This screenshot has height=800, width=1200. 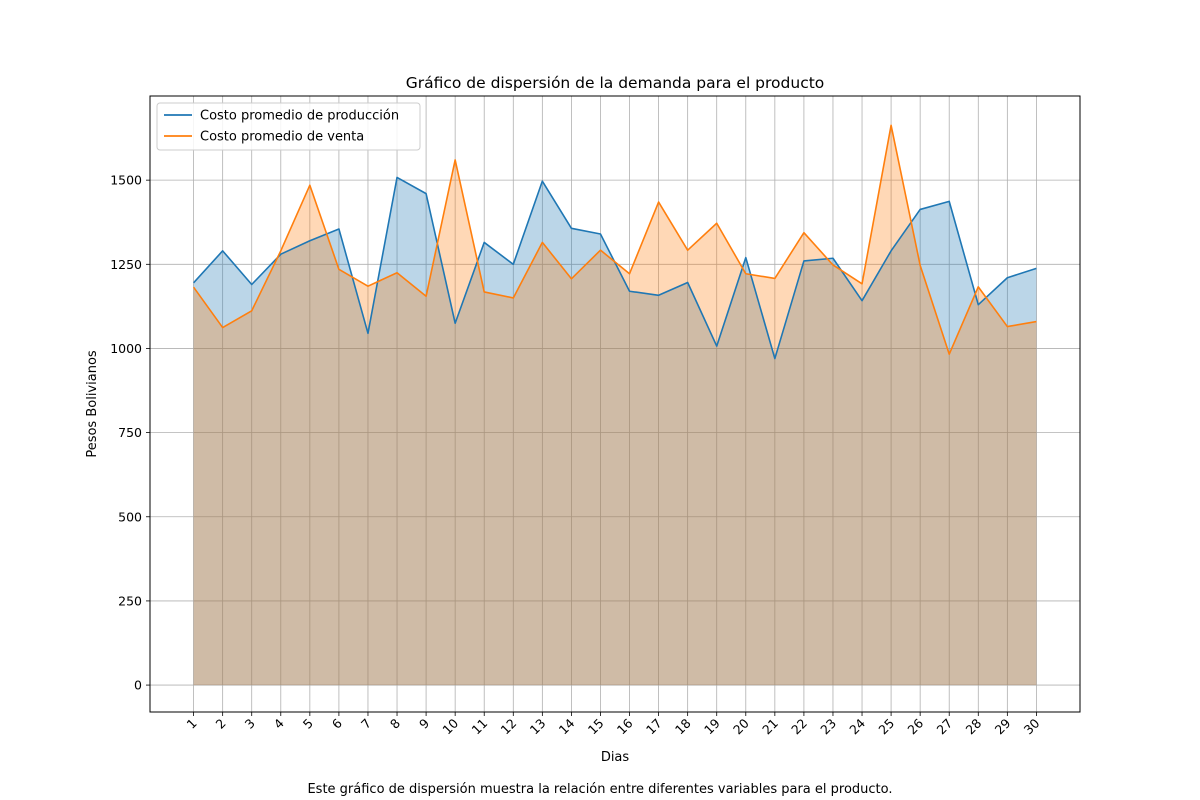 What do you see at coordinates (615, 757) in the screenshot?
I see `x-axis-label: Dias` at bounding box center [615, 757].